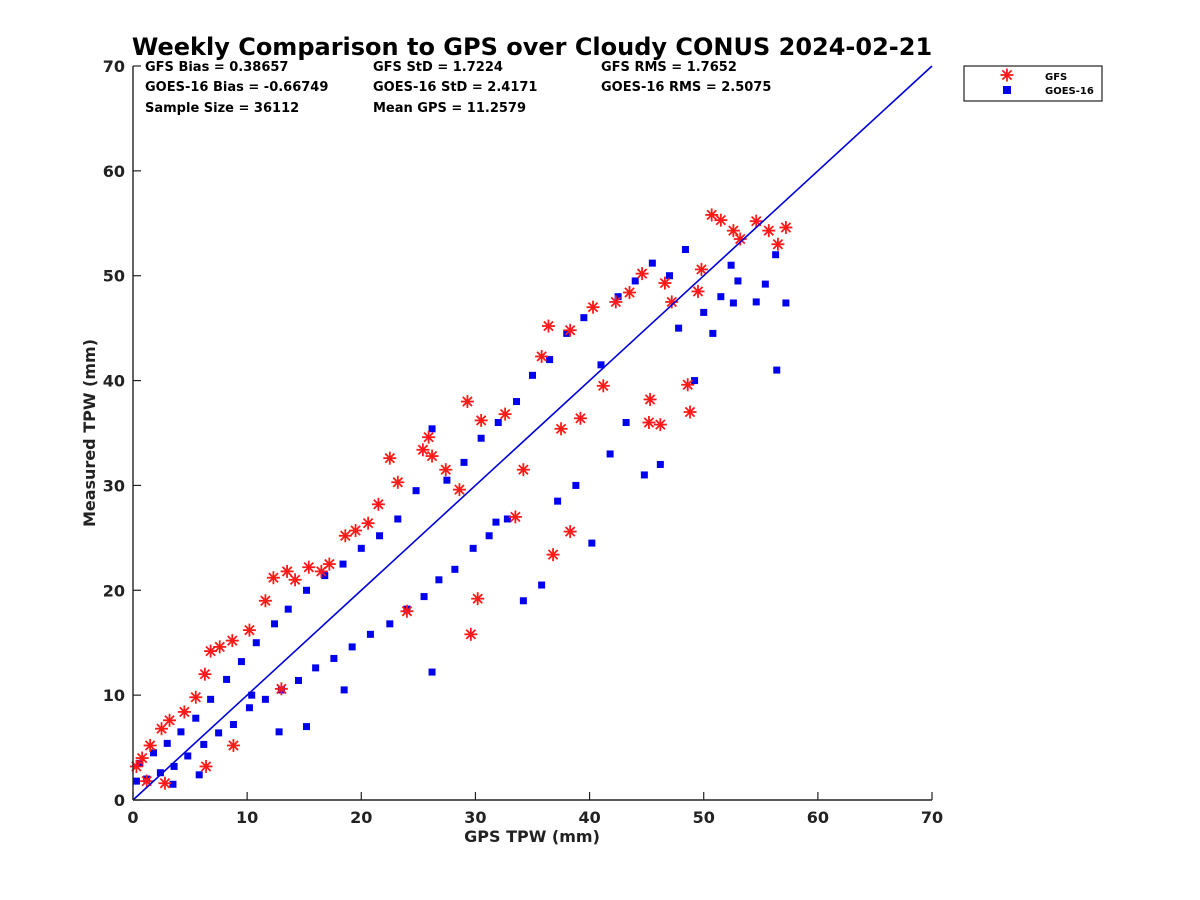  Describe the element at coordinates (1069, 91) in the screenshot. I see `legend-goes16-label: GOES-16` at that location.